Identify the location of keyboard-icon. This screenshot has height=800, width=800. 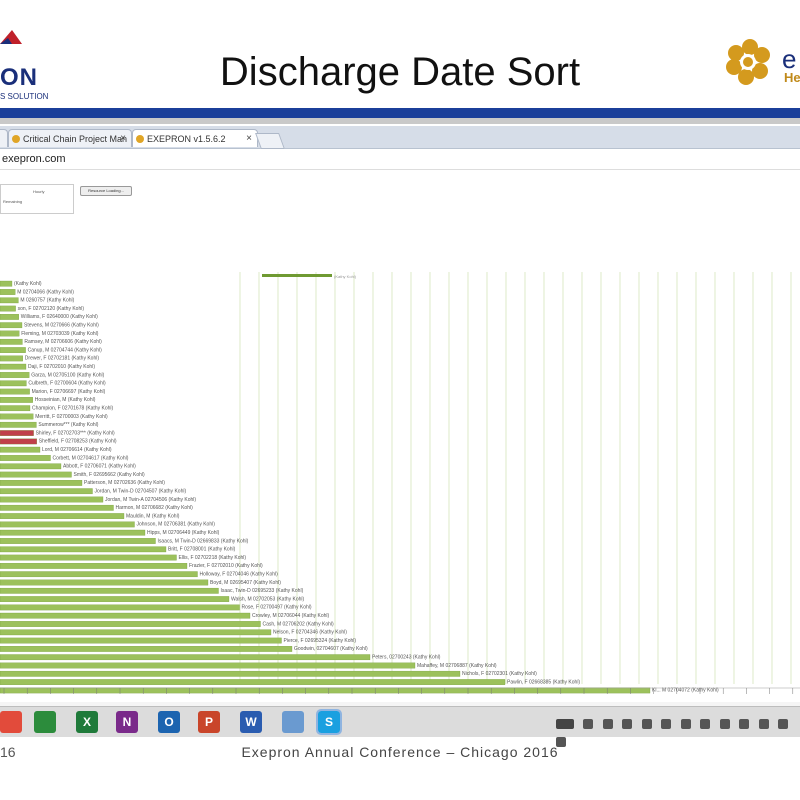
(565, 723).